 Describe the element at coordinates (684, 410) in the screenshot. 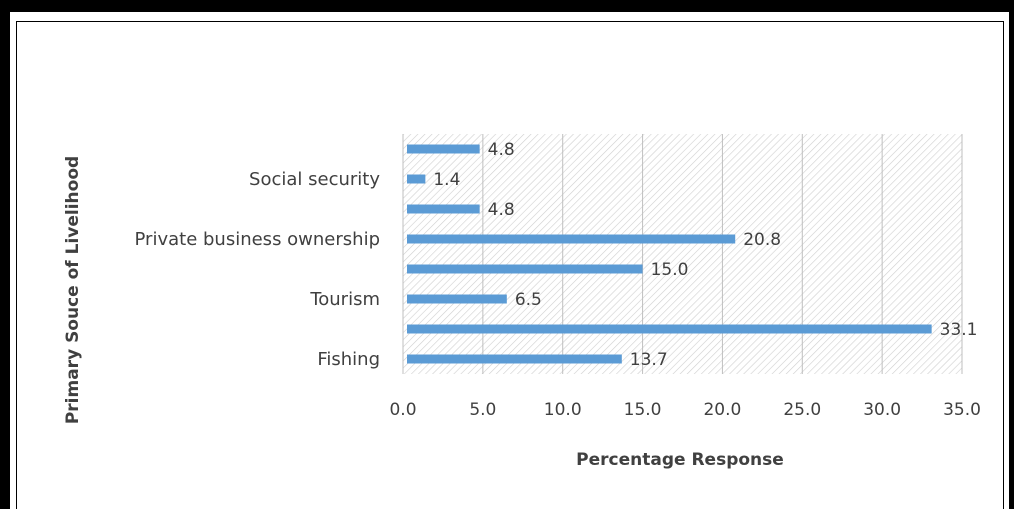

I see `x-tick-labels: 0.0 5.0 10.0 15.0 20.0 25.0 30.0 35.0` at that location.